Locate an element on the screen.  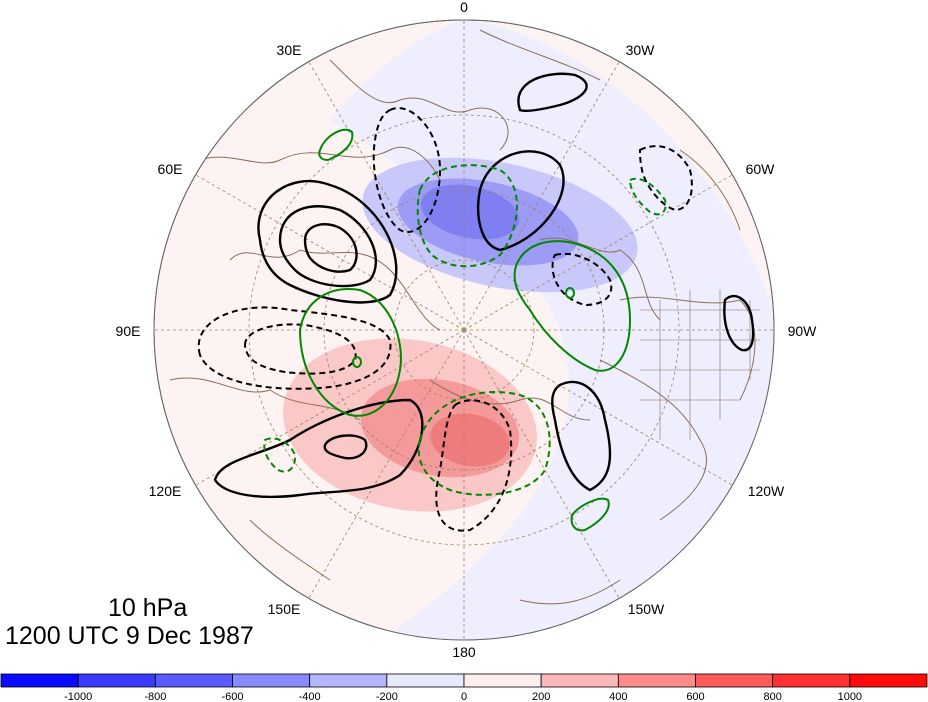
lon-label-120w: 120W is located at coordinates (766, 491).